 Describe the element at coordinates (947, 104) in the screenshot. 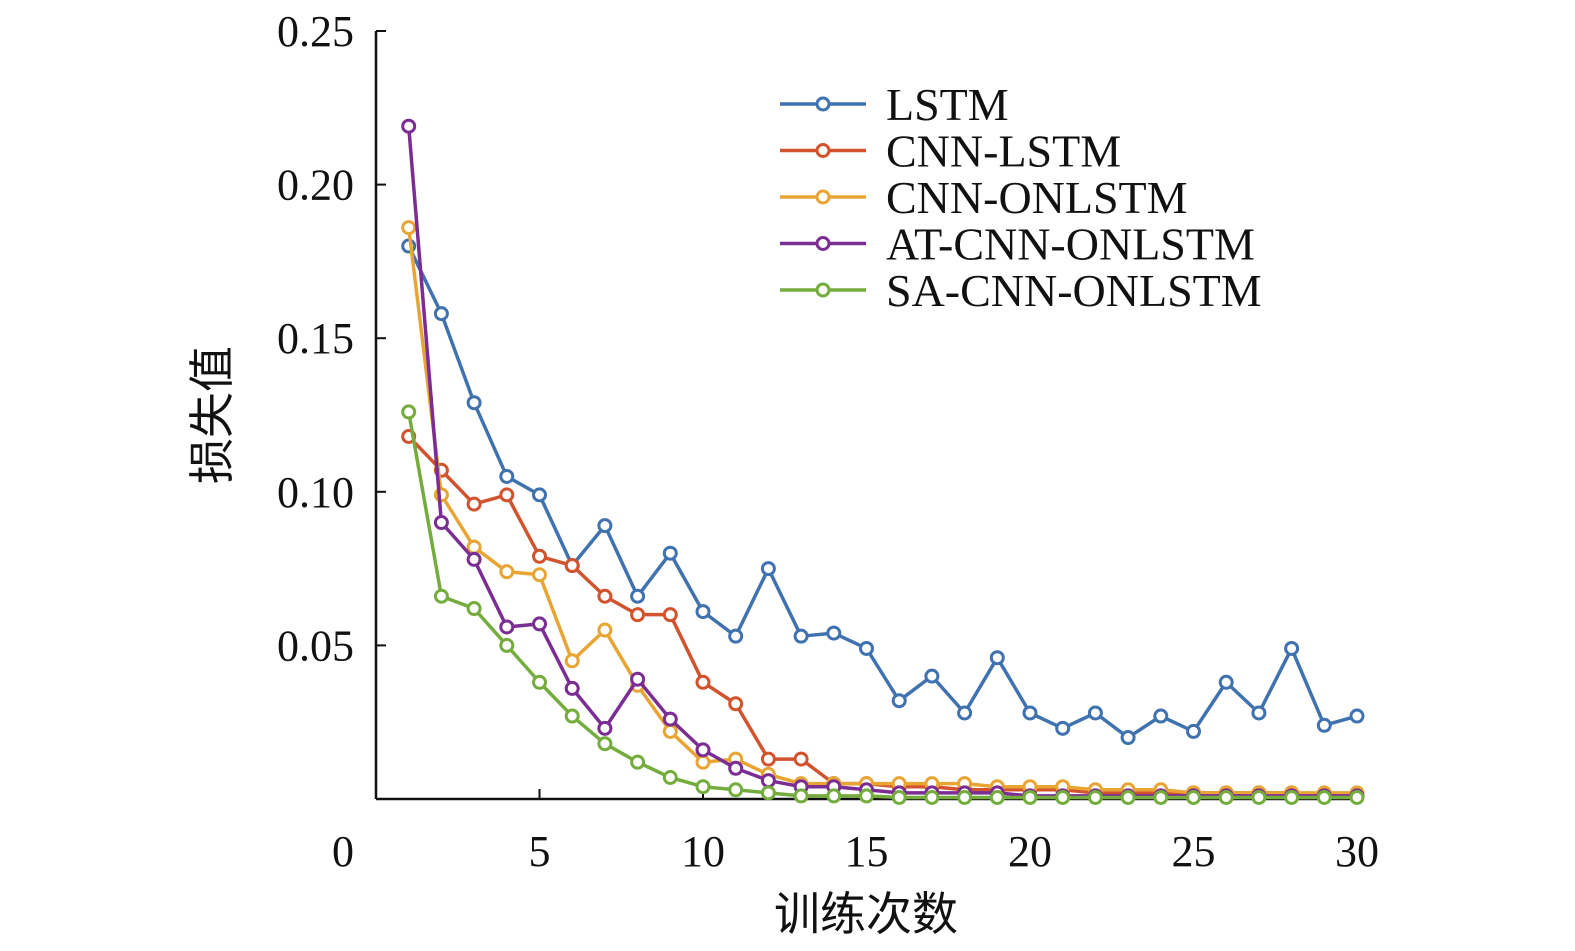

I see `legend-label: LSTM` at that location.